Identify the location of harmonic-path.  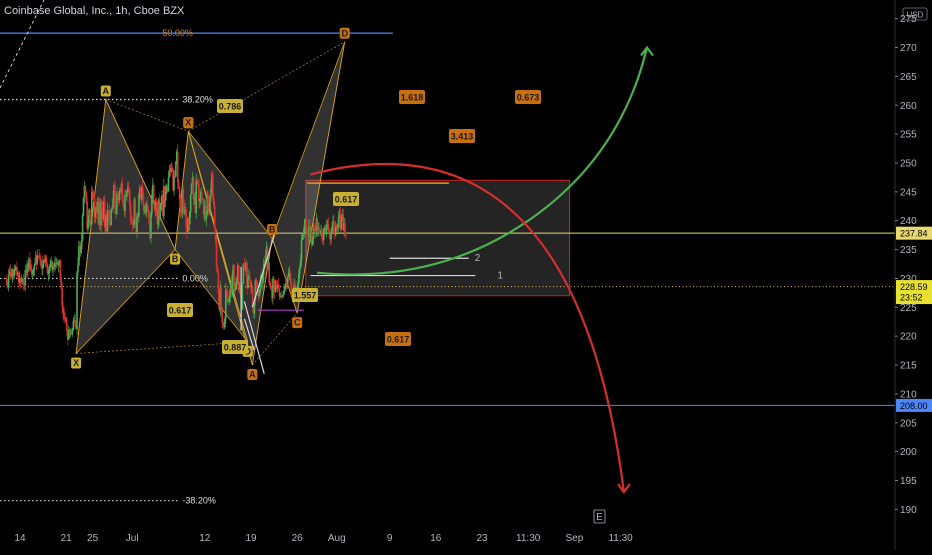
(266, 203).